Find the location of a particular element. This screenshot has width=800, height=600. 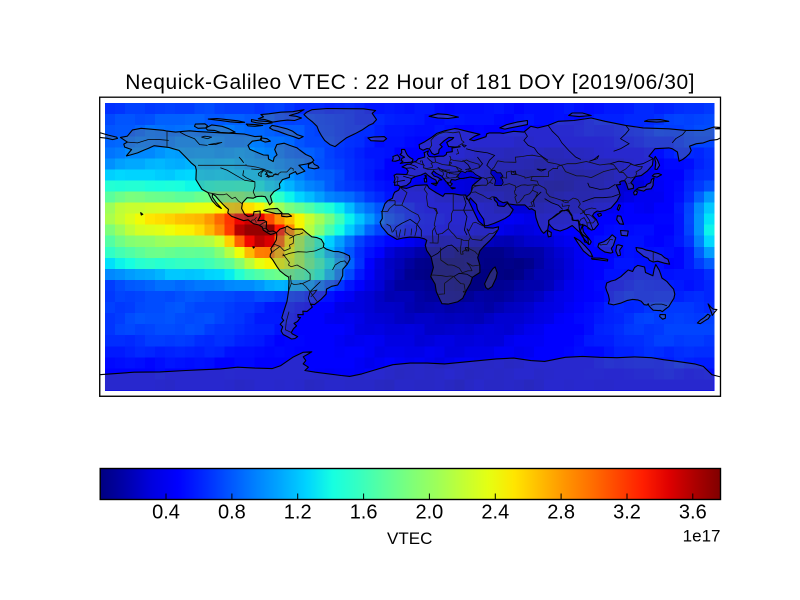

svg-text: 1.6 is located at coordinates (364, 513).